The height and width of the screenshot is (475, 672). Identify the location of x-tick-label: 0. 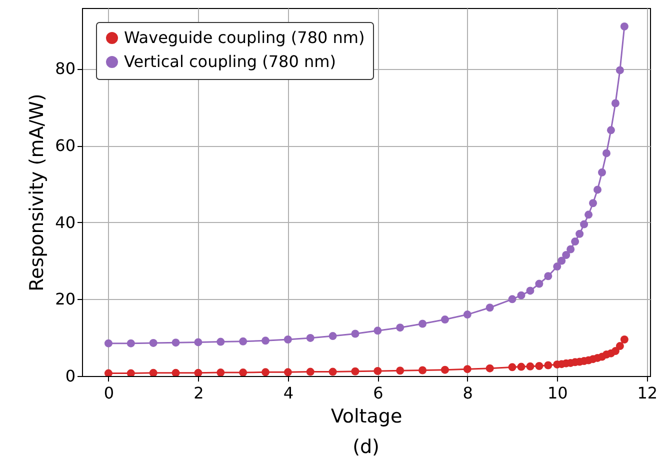
(109, 393).